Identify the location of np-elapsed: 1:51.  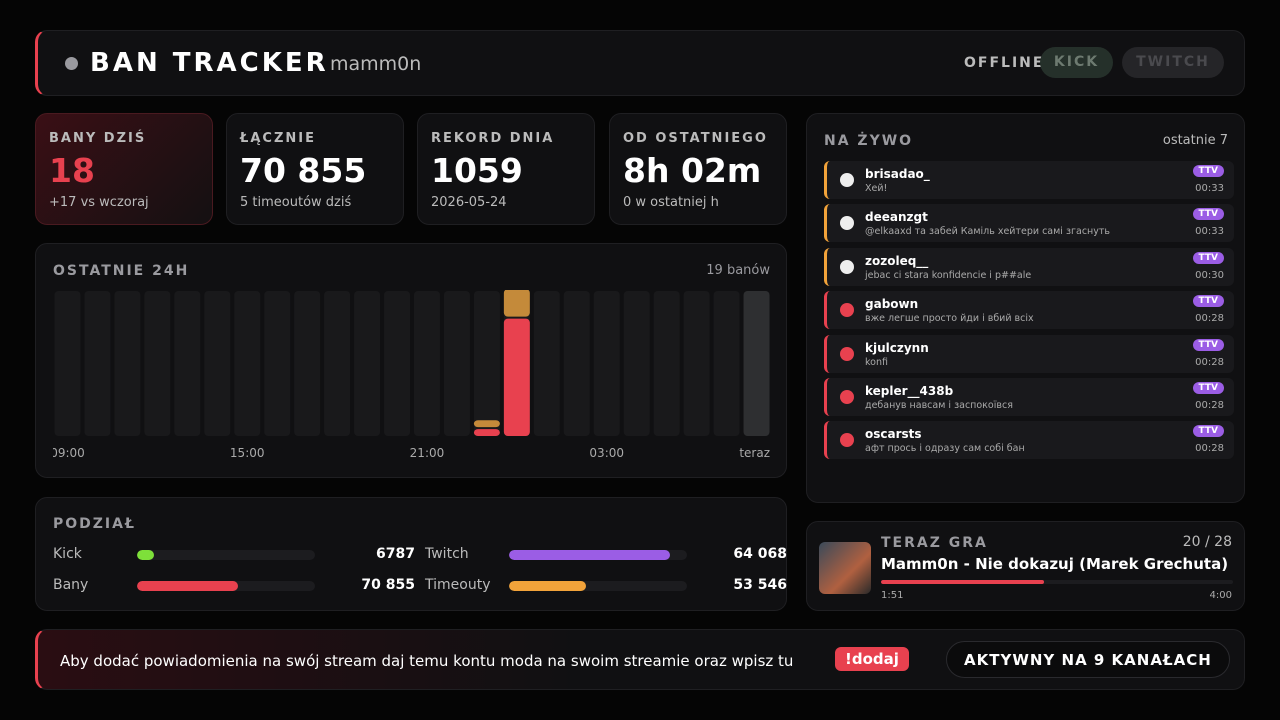
(892, 595).